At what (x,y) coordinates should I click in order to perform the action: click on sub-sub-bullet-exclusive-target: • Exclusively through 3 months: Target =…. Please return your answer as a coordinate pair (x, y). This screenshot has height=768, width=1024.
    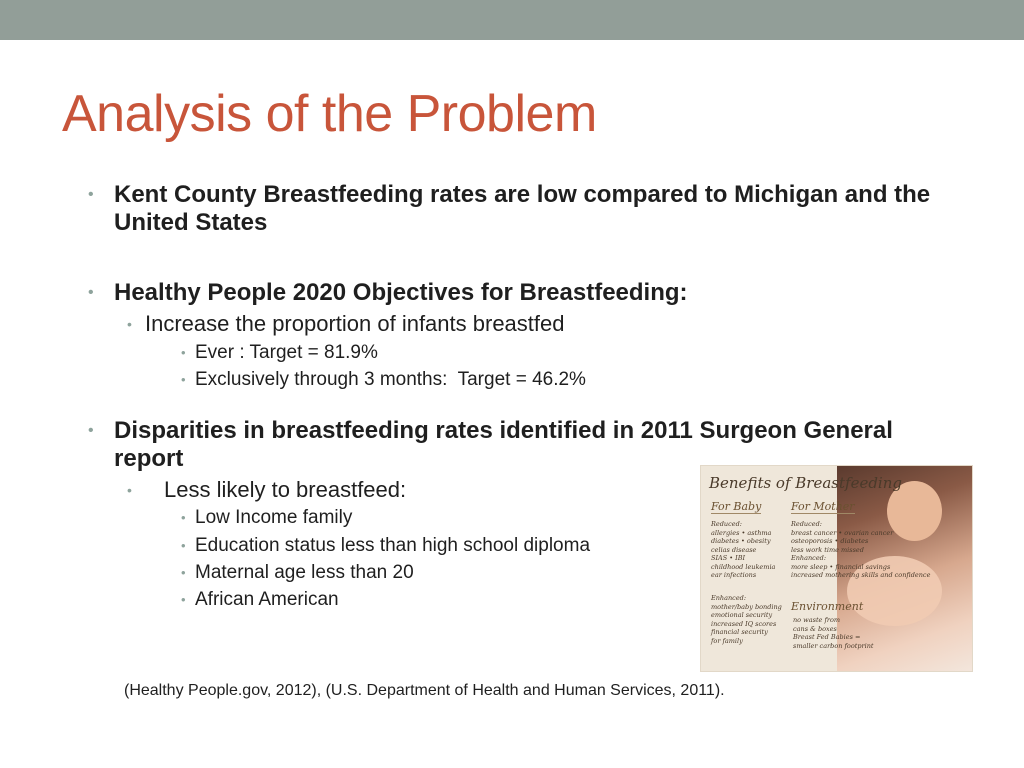
    Looking at the image, I should click on (383, 380).